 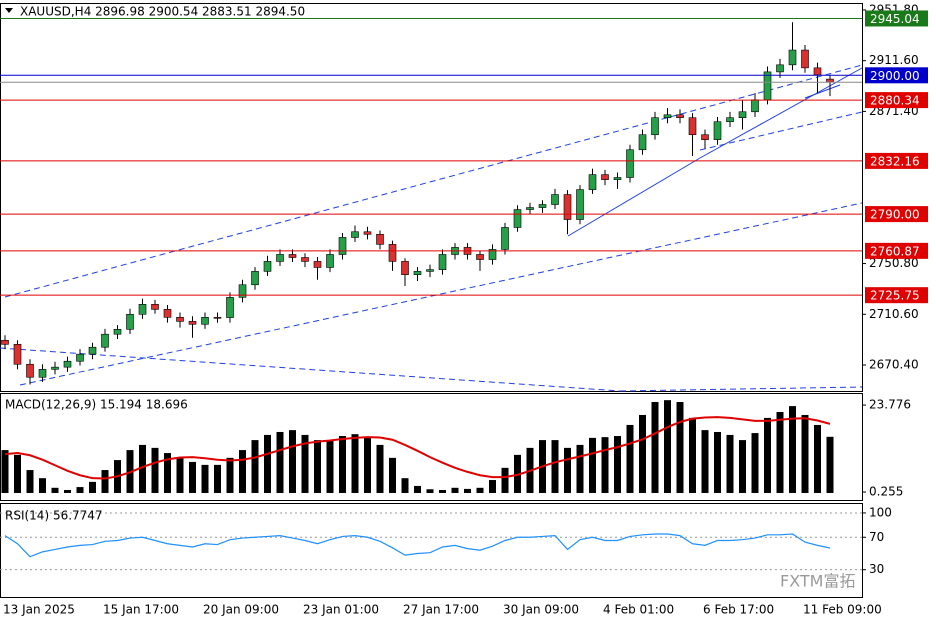 What do you see at coordinates (39, 610) in the screenshot?
I see `x-tick-label: 13 Jan 2025` at bounding box center [39, 610].